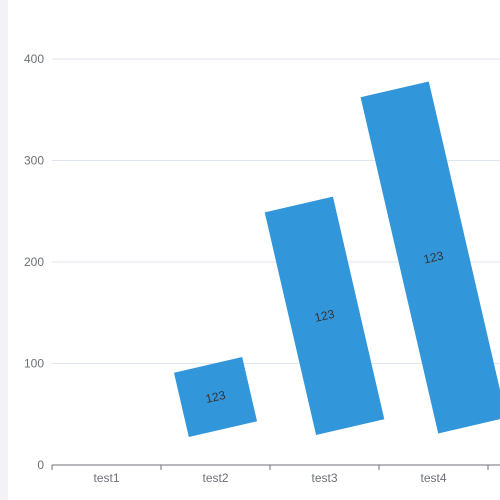  Describe the element at coordinates (40, 465) in the screenshot. I see `y-tick-label-0: 0` at that location.